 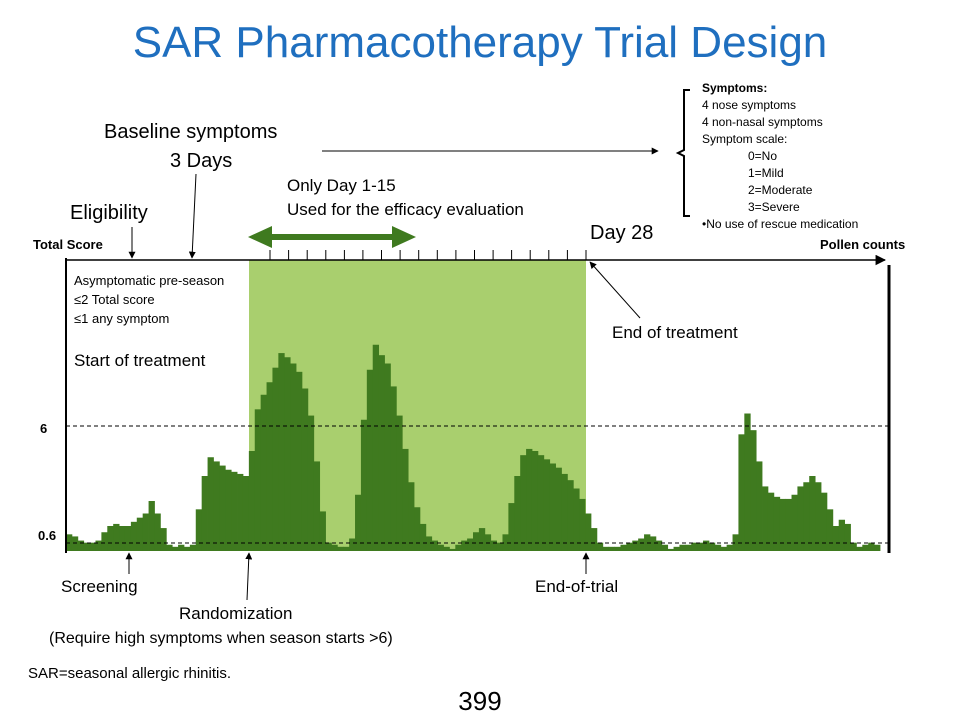 What do you see at coordinates (47, 535) in the screenshot?
I see `y-tick-0-6: 0.6` at bounding box center [47, 535].